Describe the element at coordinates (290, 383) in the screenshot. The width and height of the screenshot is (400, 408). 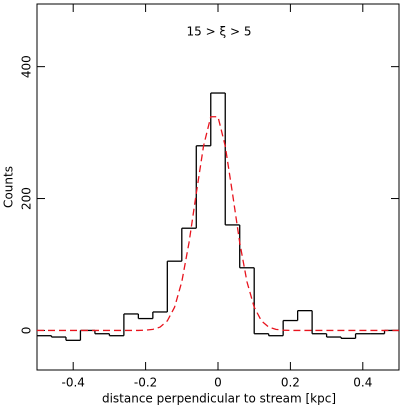
I see `x-tick-label: 0.2` at that location.